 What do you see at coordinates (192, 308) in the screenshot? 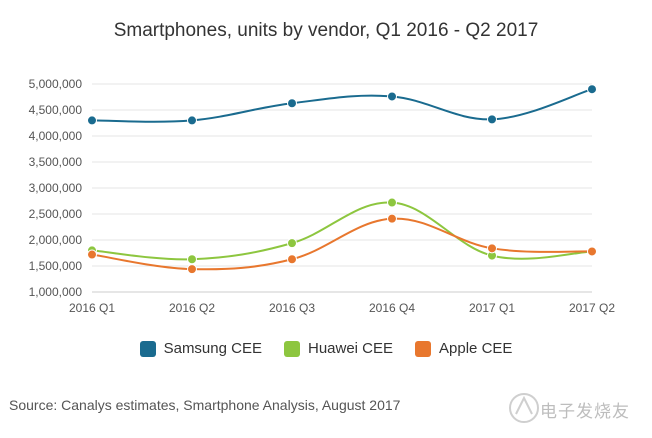
I see `x-tick-label: 2016 Q2` at bounding box center [192, 308].